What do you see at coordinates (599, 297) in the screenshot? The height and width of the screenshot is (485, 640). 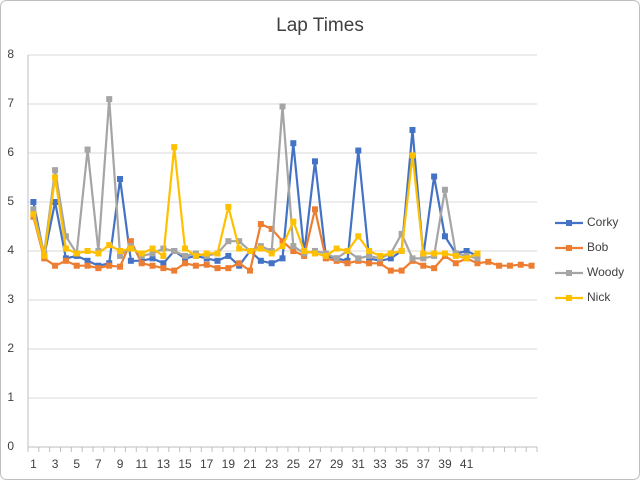 I see `legend-label: Nick` at bounding box center [599, 297].